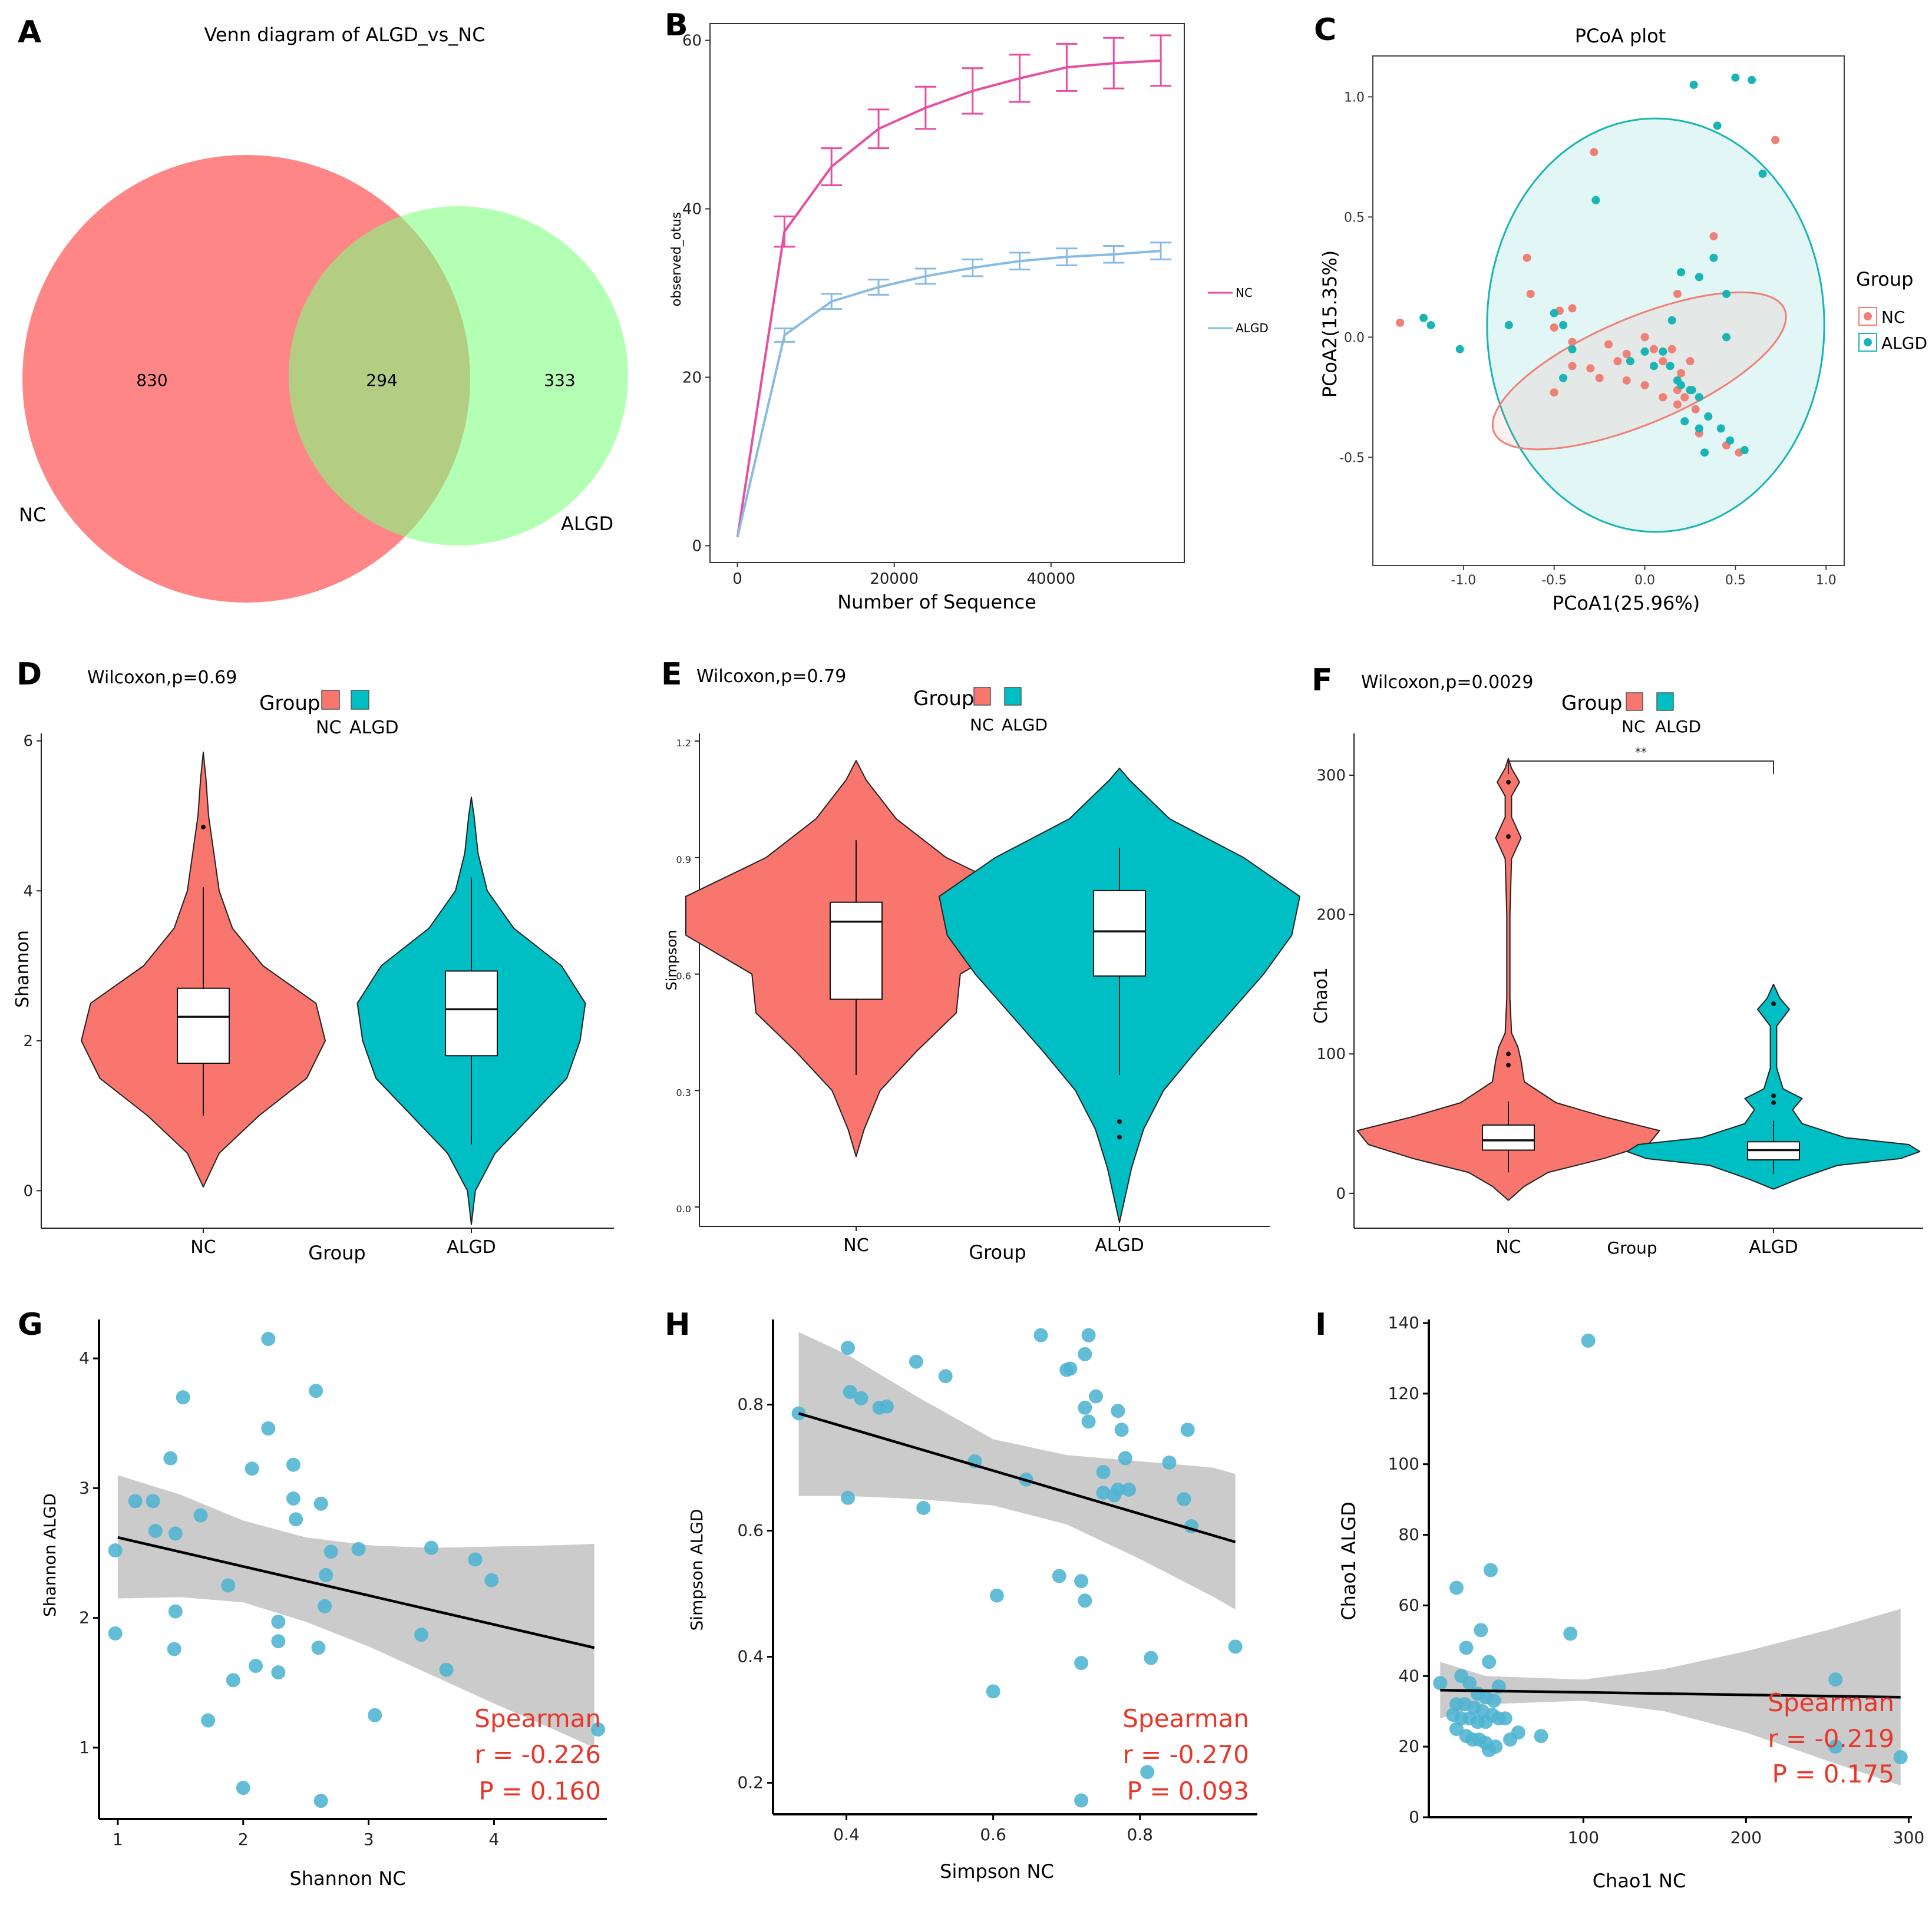  I want to click on legend-label-nc-d: NC, so click(328, 727).